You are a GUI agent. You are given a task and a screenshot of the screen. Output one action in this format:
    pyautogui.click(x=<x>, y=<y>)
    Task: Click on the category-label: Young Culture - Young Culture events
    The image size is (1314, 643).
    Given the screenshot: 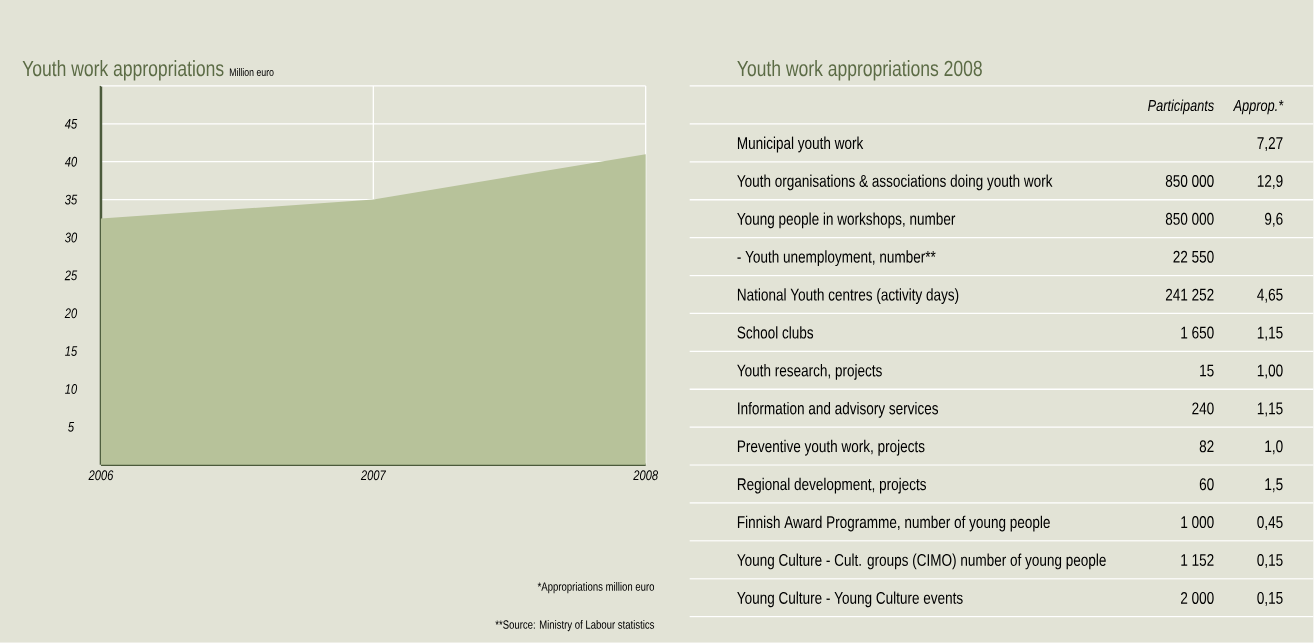 What is the action you would take?
    pyautogui.click(x=850, y=599)
    